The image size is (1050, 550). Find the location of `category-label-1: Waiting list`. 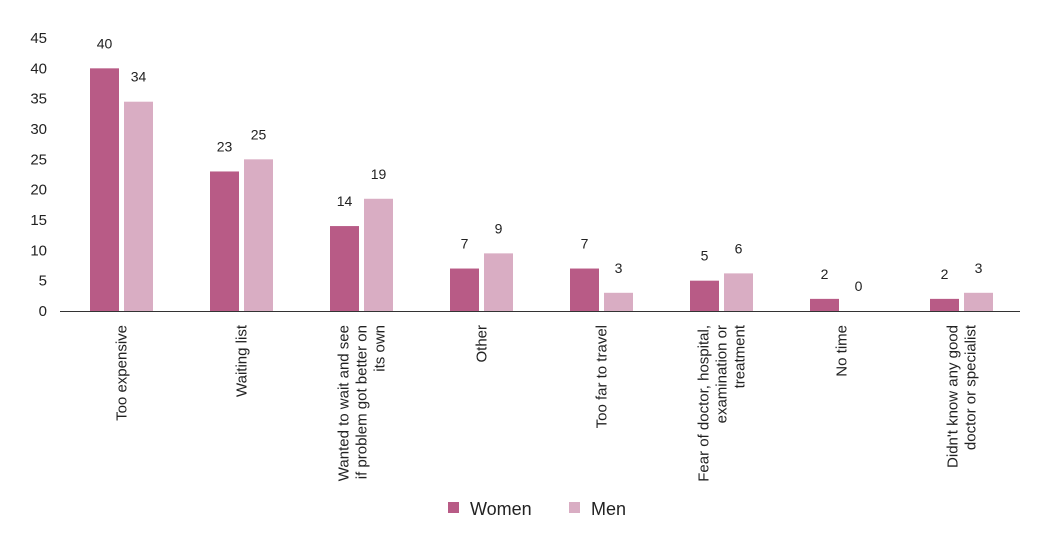

category-label-1: Waiting list is located at coordinates (242, 360).